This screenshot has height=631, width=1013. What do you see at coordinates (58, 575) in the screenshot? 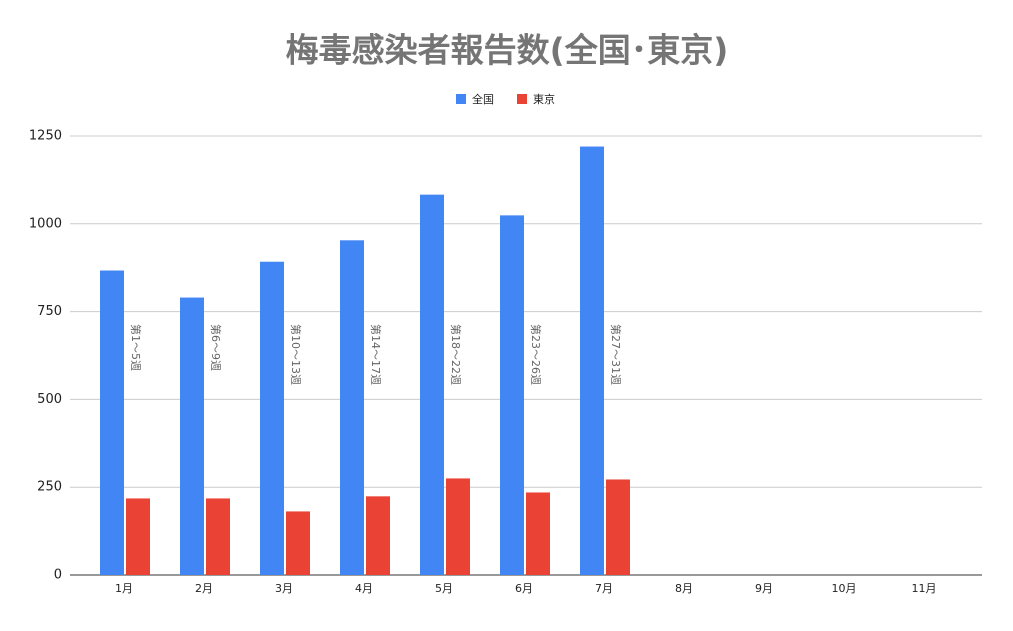
I see `y-tick-label: 0` at bounding box center [58, 575].